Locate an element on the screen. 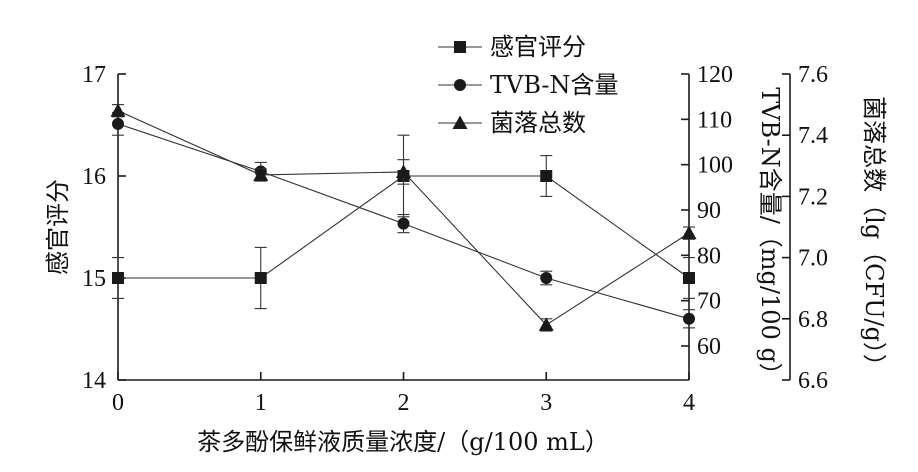  y-right2-tick-label: 6.8 is located at coordinates (813, 320).